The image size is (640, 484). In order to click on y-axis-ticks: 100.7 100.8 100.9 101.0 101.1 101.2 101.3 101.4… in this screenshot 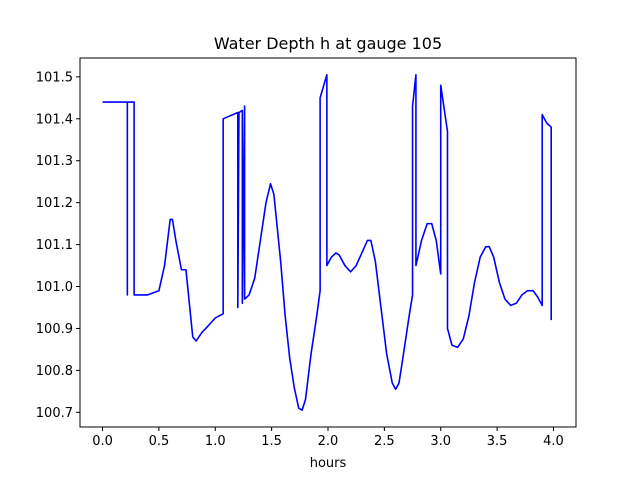, I will do `click(58, 245)`.